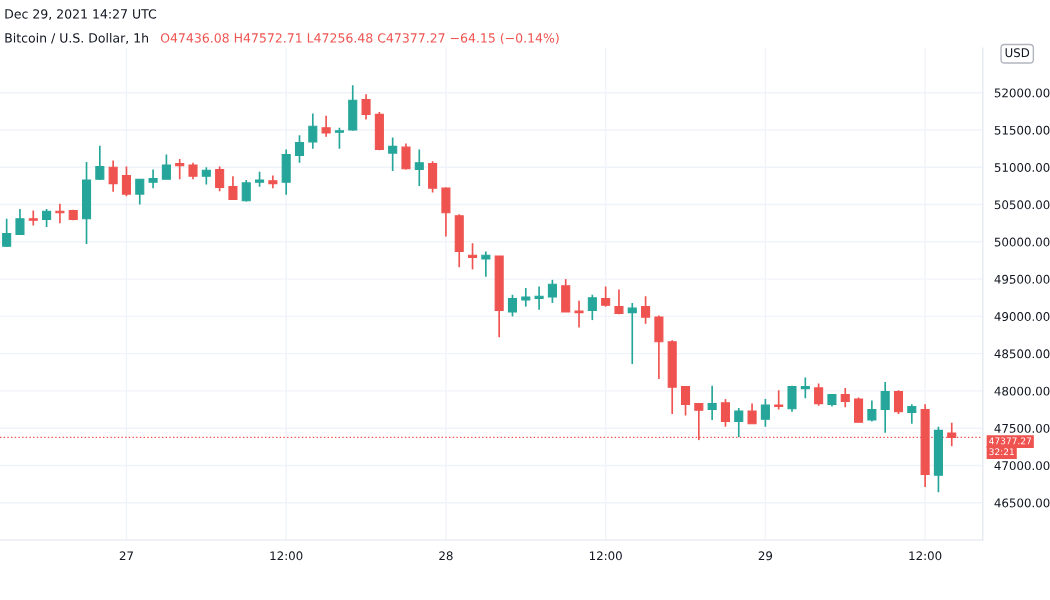  I want to click on x-tick-label: 28, so click(446, 556).